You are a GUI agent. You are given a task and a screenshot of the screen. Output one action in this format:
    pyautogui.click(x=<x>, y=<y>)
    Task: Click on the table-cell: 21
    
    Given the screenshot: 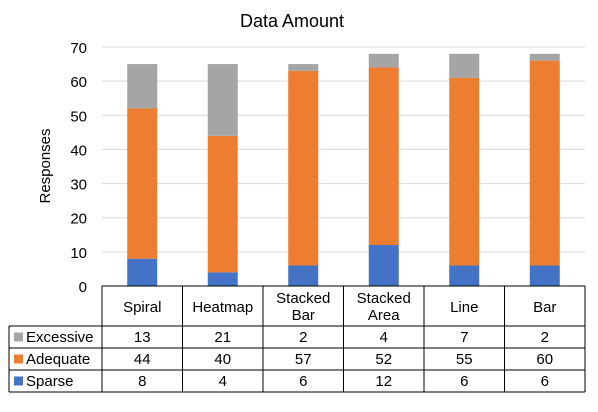 What is the action you would take?
    pyautogui.click(x=222, y=337)
    